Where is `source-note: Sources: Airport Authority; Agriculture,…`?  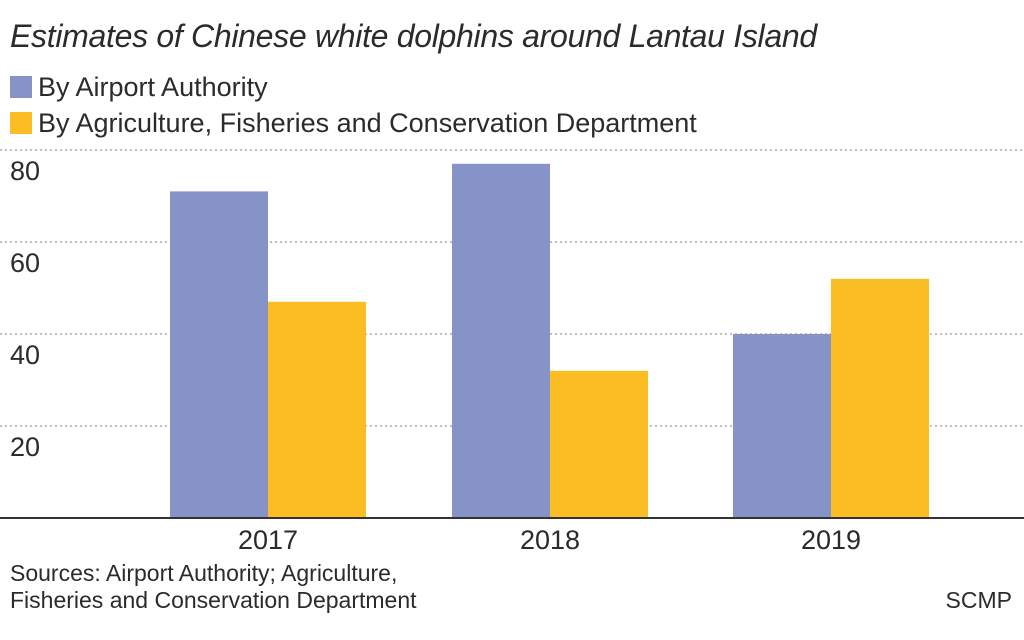
source-note: Sources: Airport Authority; Agriculture,… is located at coordinates (213, 586).